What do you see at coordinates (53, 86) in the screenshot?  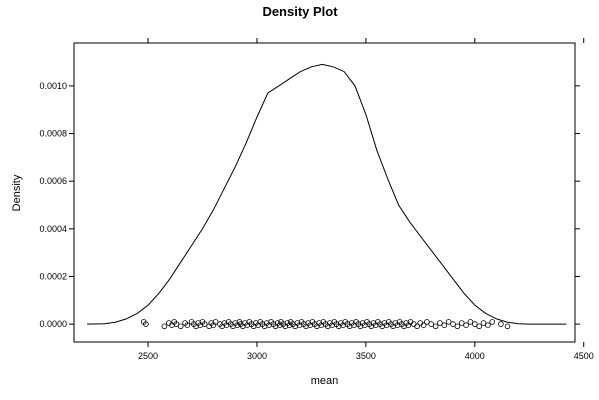 I see `y-tick-label: 0.0010` at bounding box center [53, 86].